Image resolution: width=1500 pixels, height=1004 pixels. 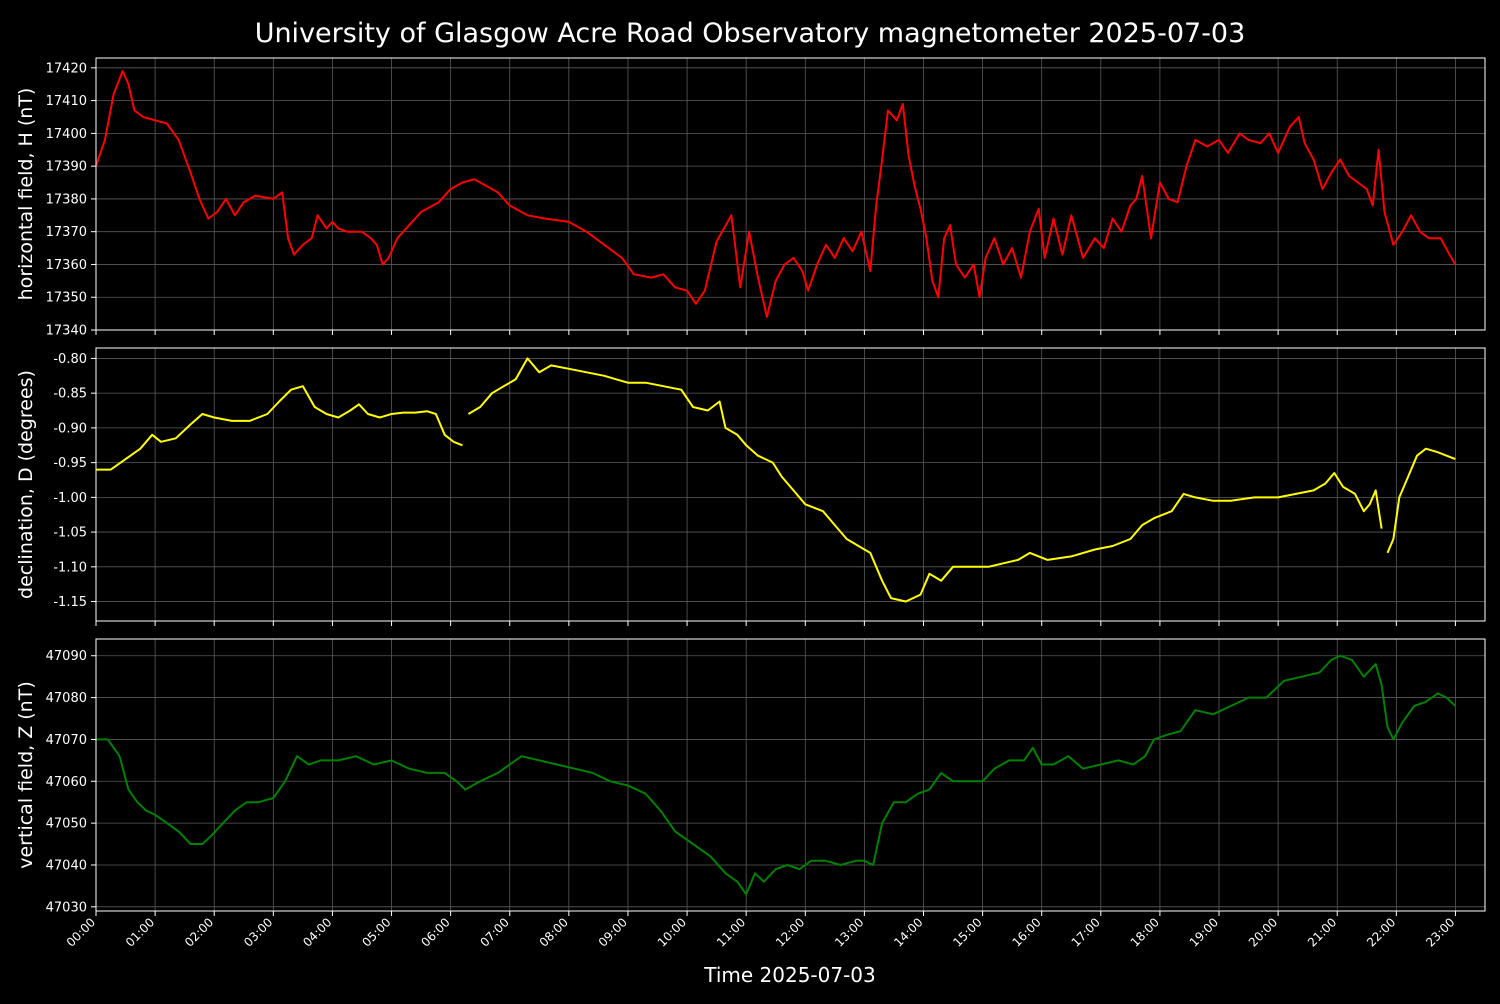 I want to click on y-tick-label: -0.90, so click(x=70, y=428).